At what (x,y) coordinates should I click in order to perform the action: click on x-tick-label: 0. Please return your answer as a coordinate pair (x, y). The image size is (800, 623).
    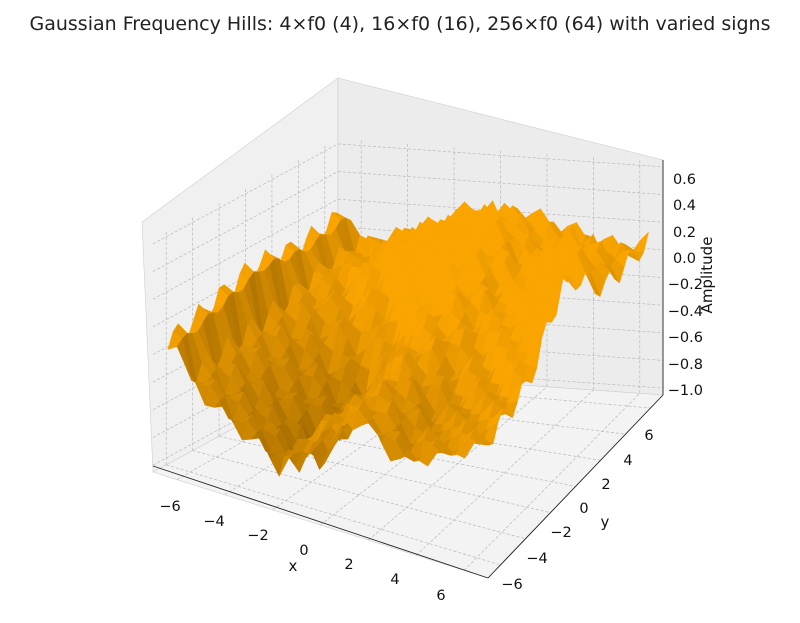
    Looking at the image, I should click on (303, 551).